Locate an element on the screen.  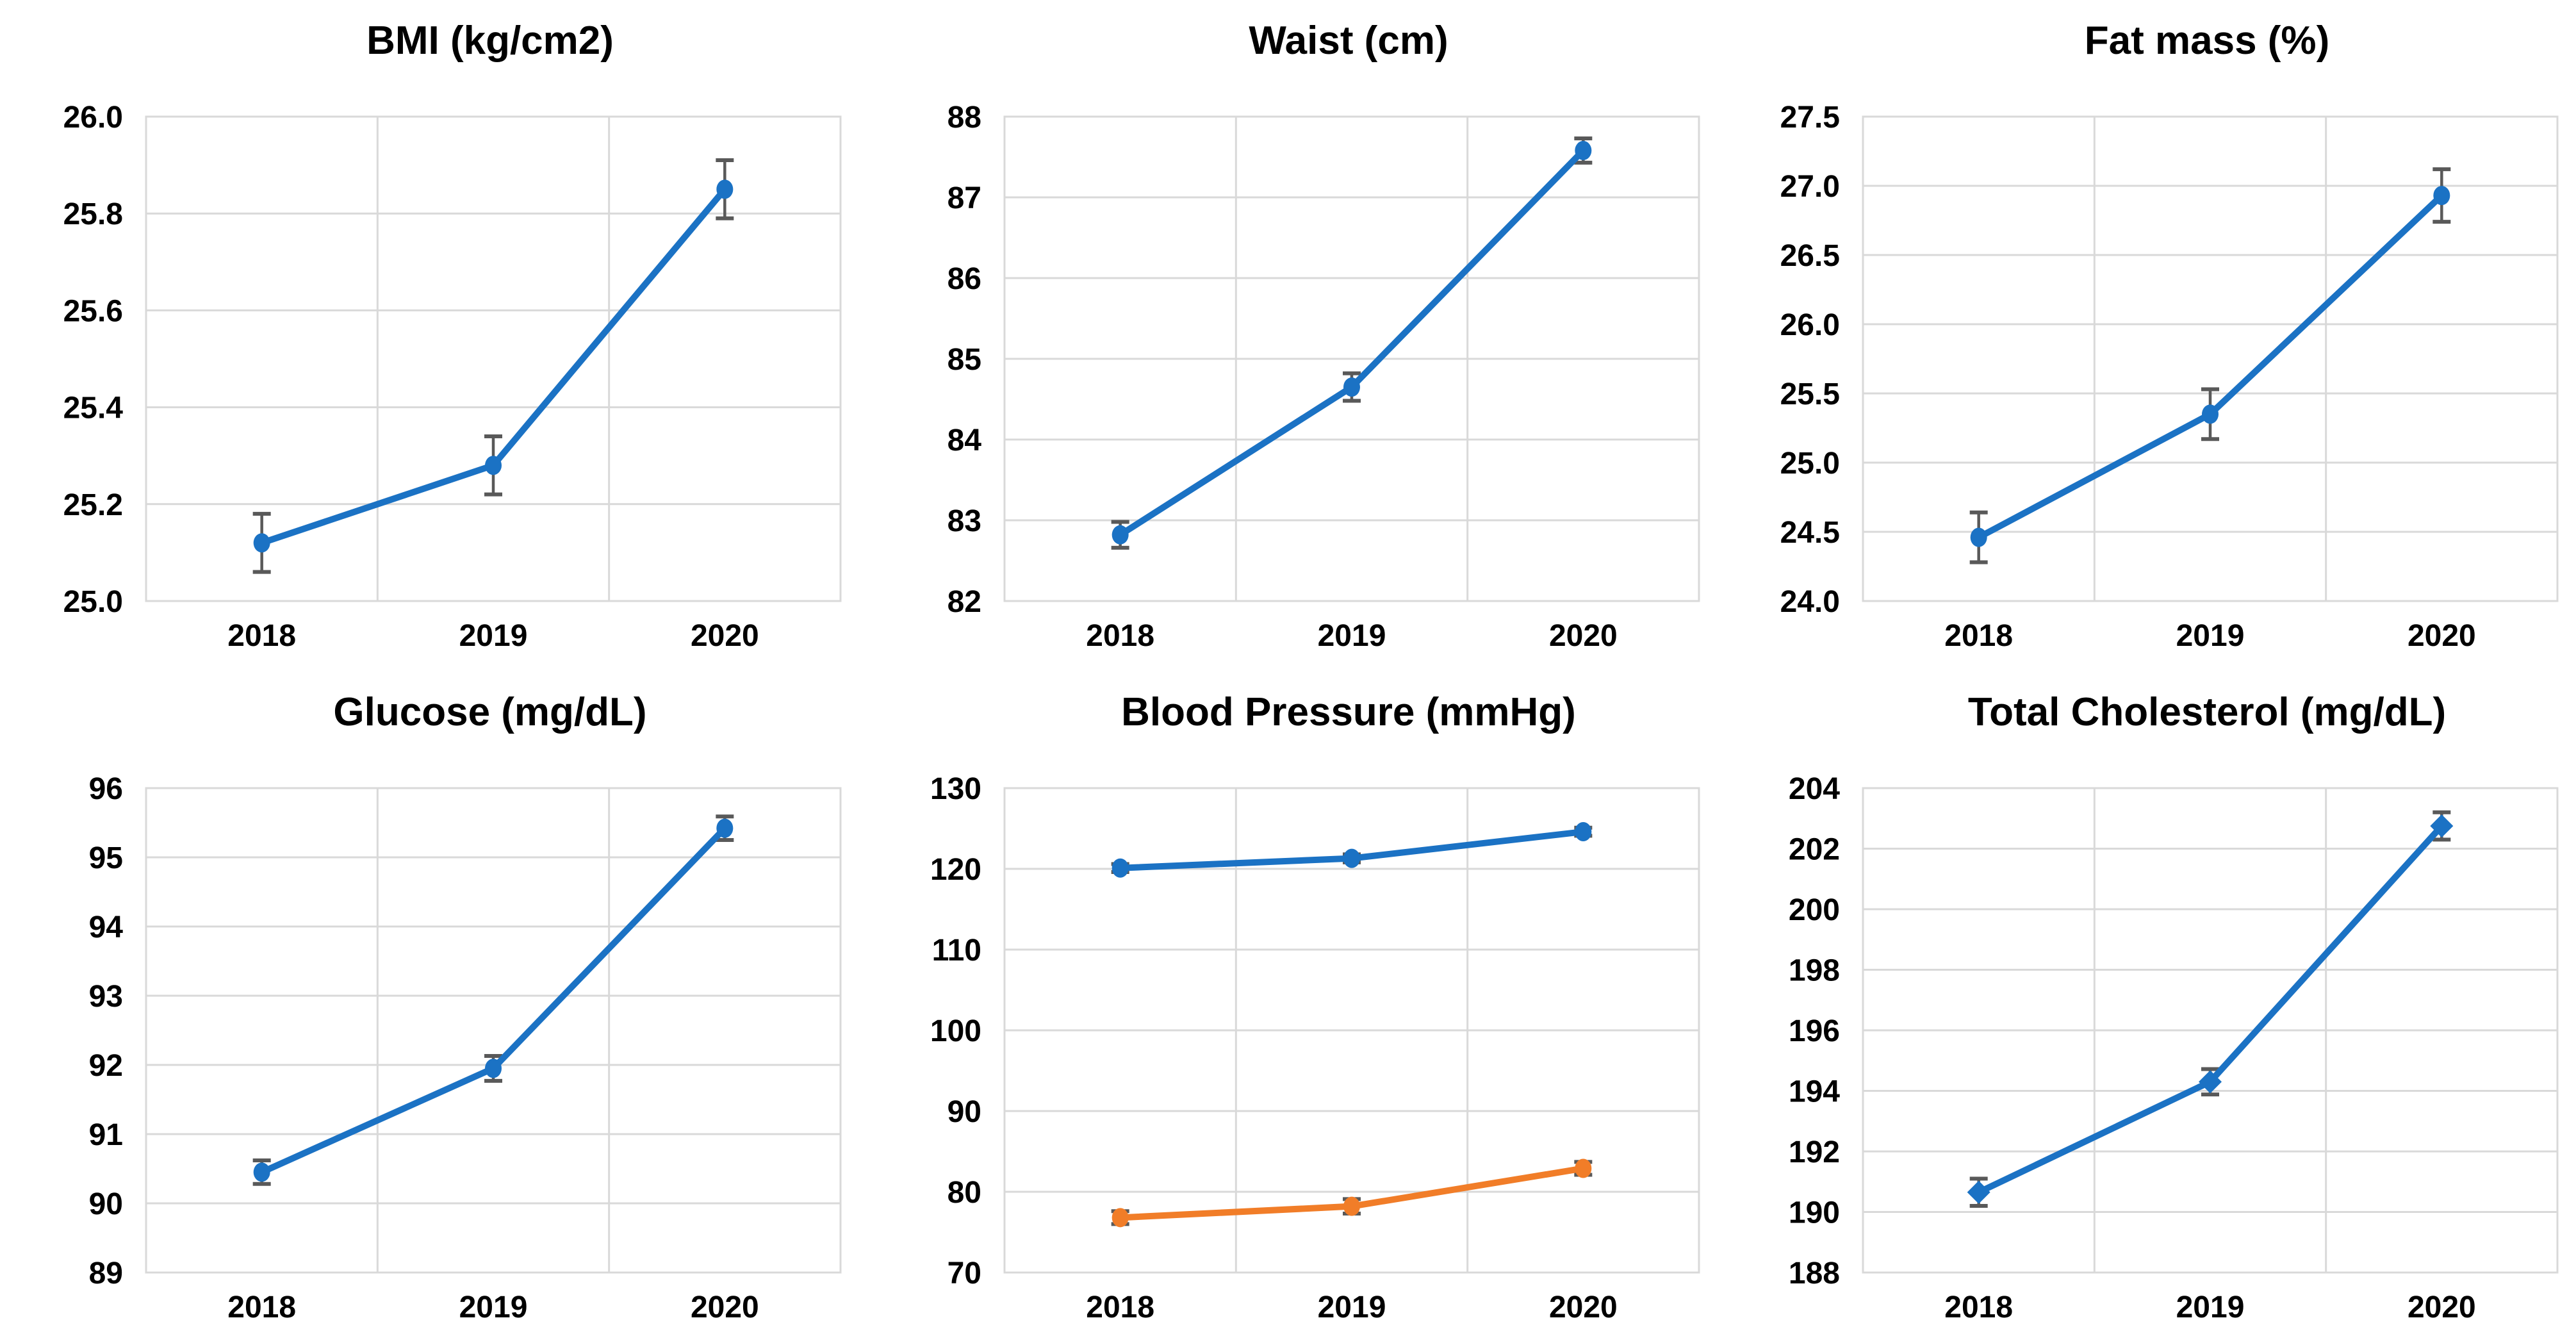
y-axis-labels: 70 80 90 100 110 120 130 is located at coordinates (955, 1031).